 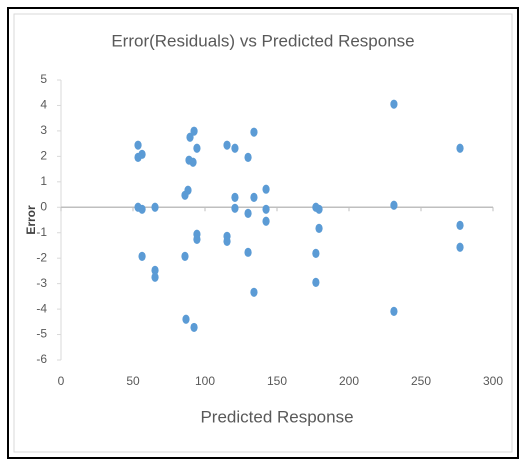 I want to click on y-tick-label: -5, so click(x=41, y=334).